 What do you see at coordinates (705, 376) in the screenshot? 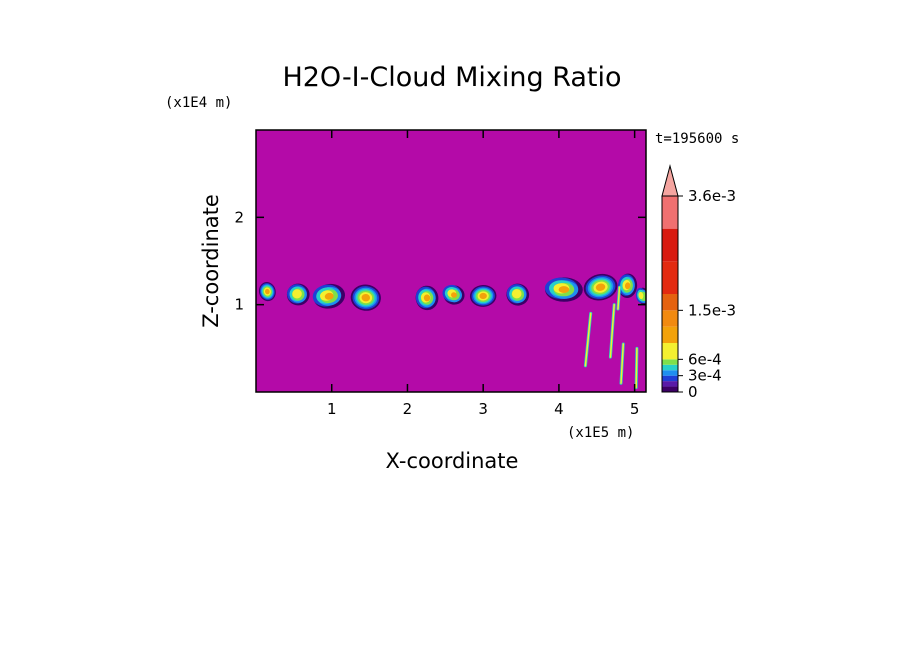
I see `colorbar-label: 3e-4` at bounding box center [705, 376].